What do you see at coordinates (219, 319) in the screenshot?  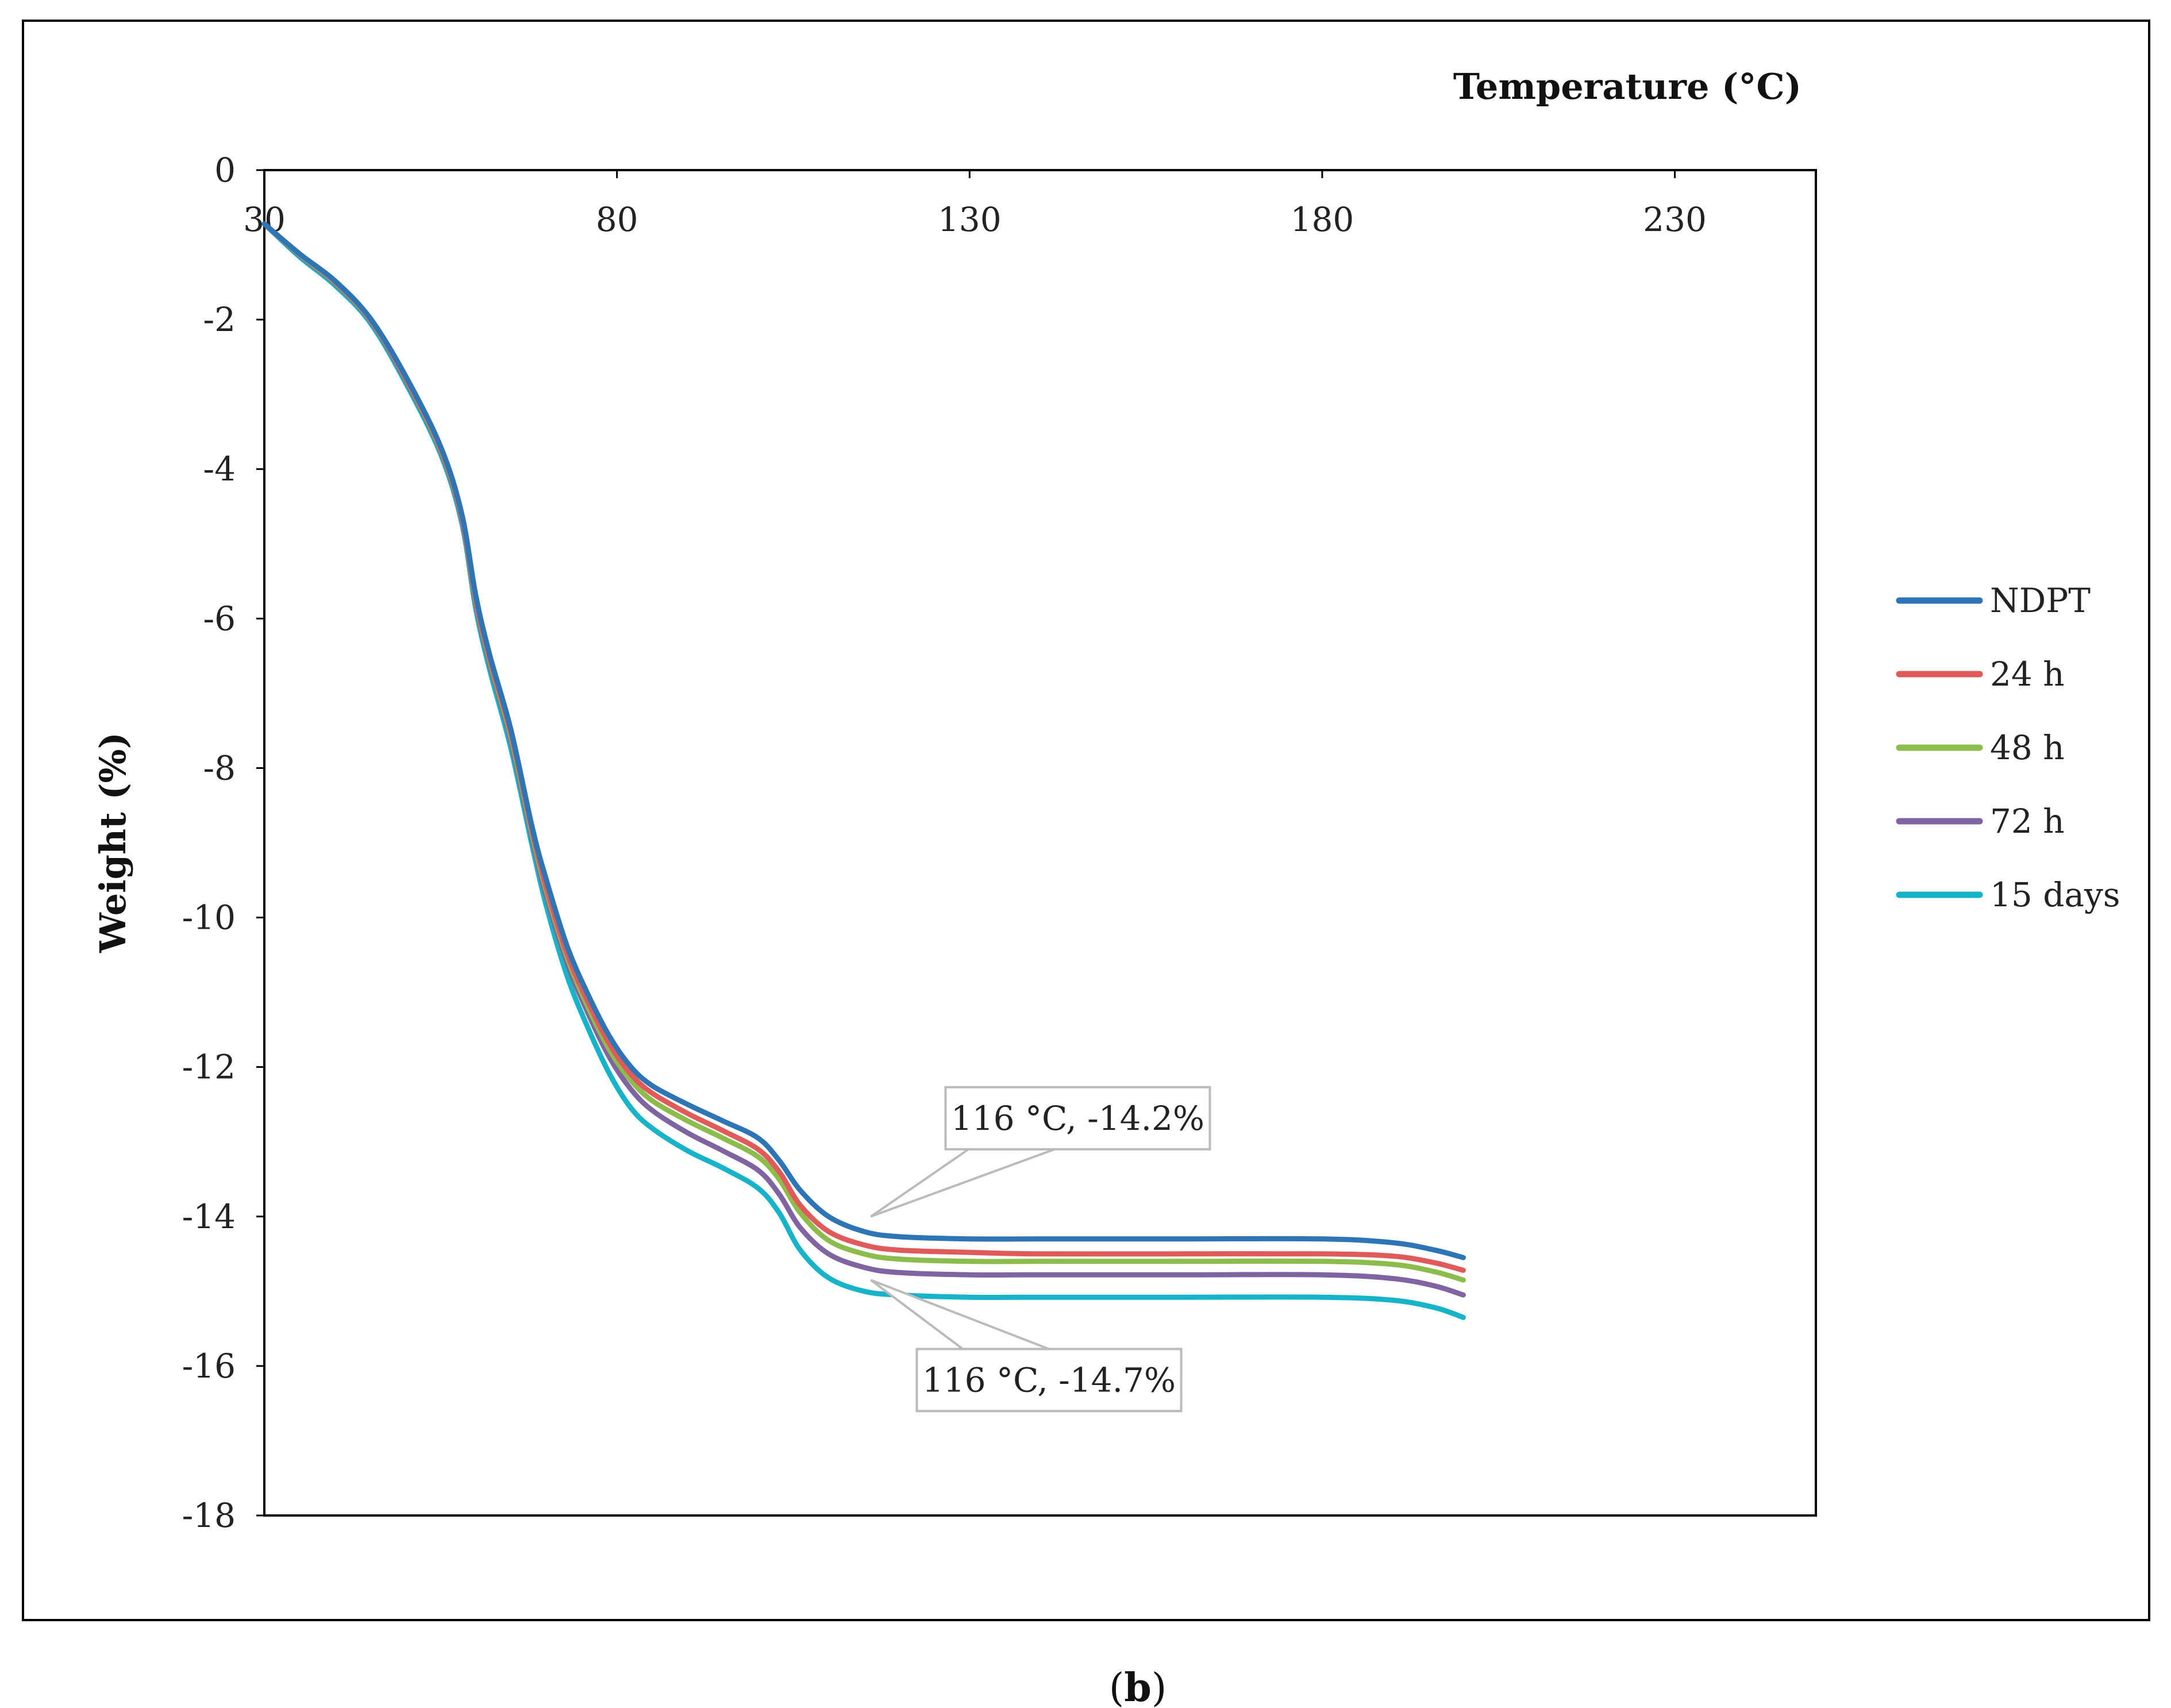 I see `y-tick-label: -2` at bounding box center [219, 319].